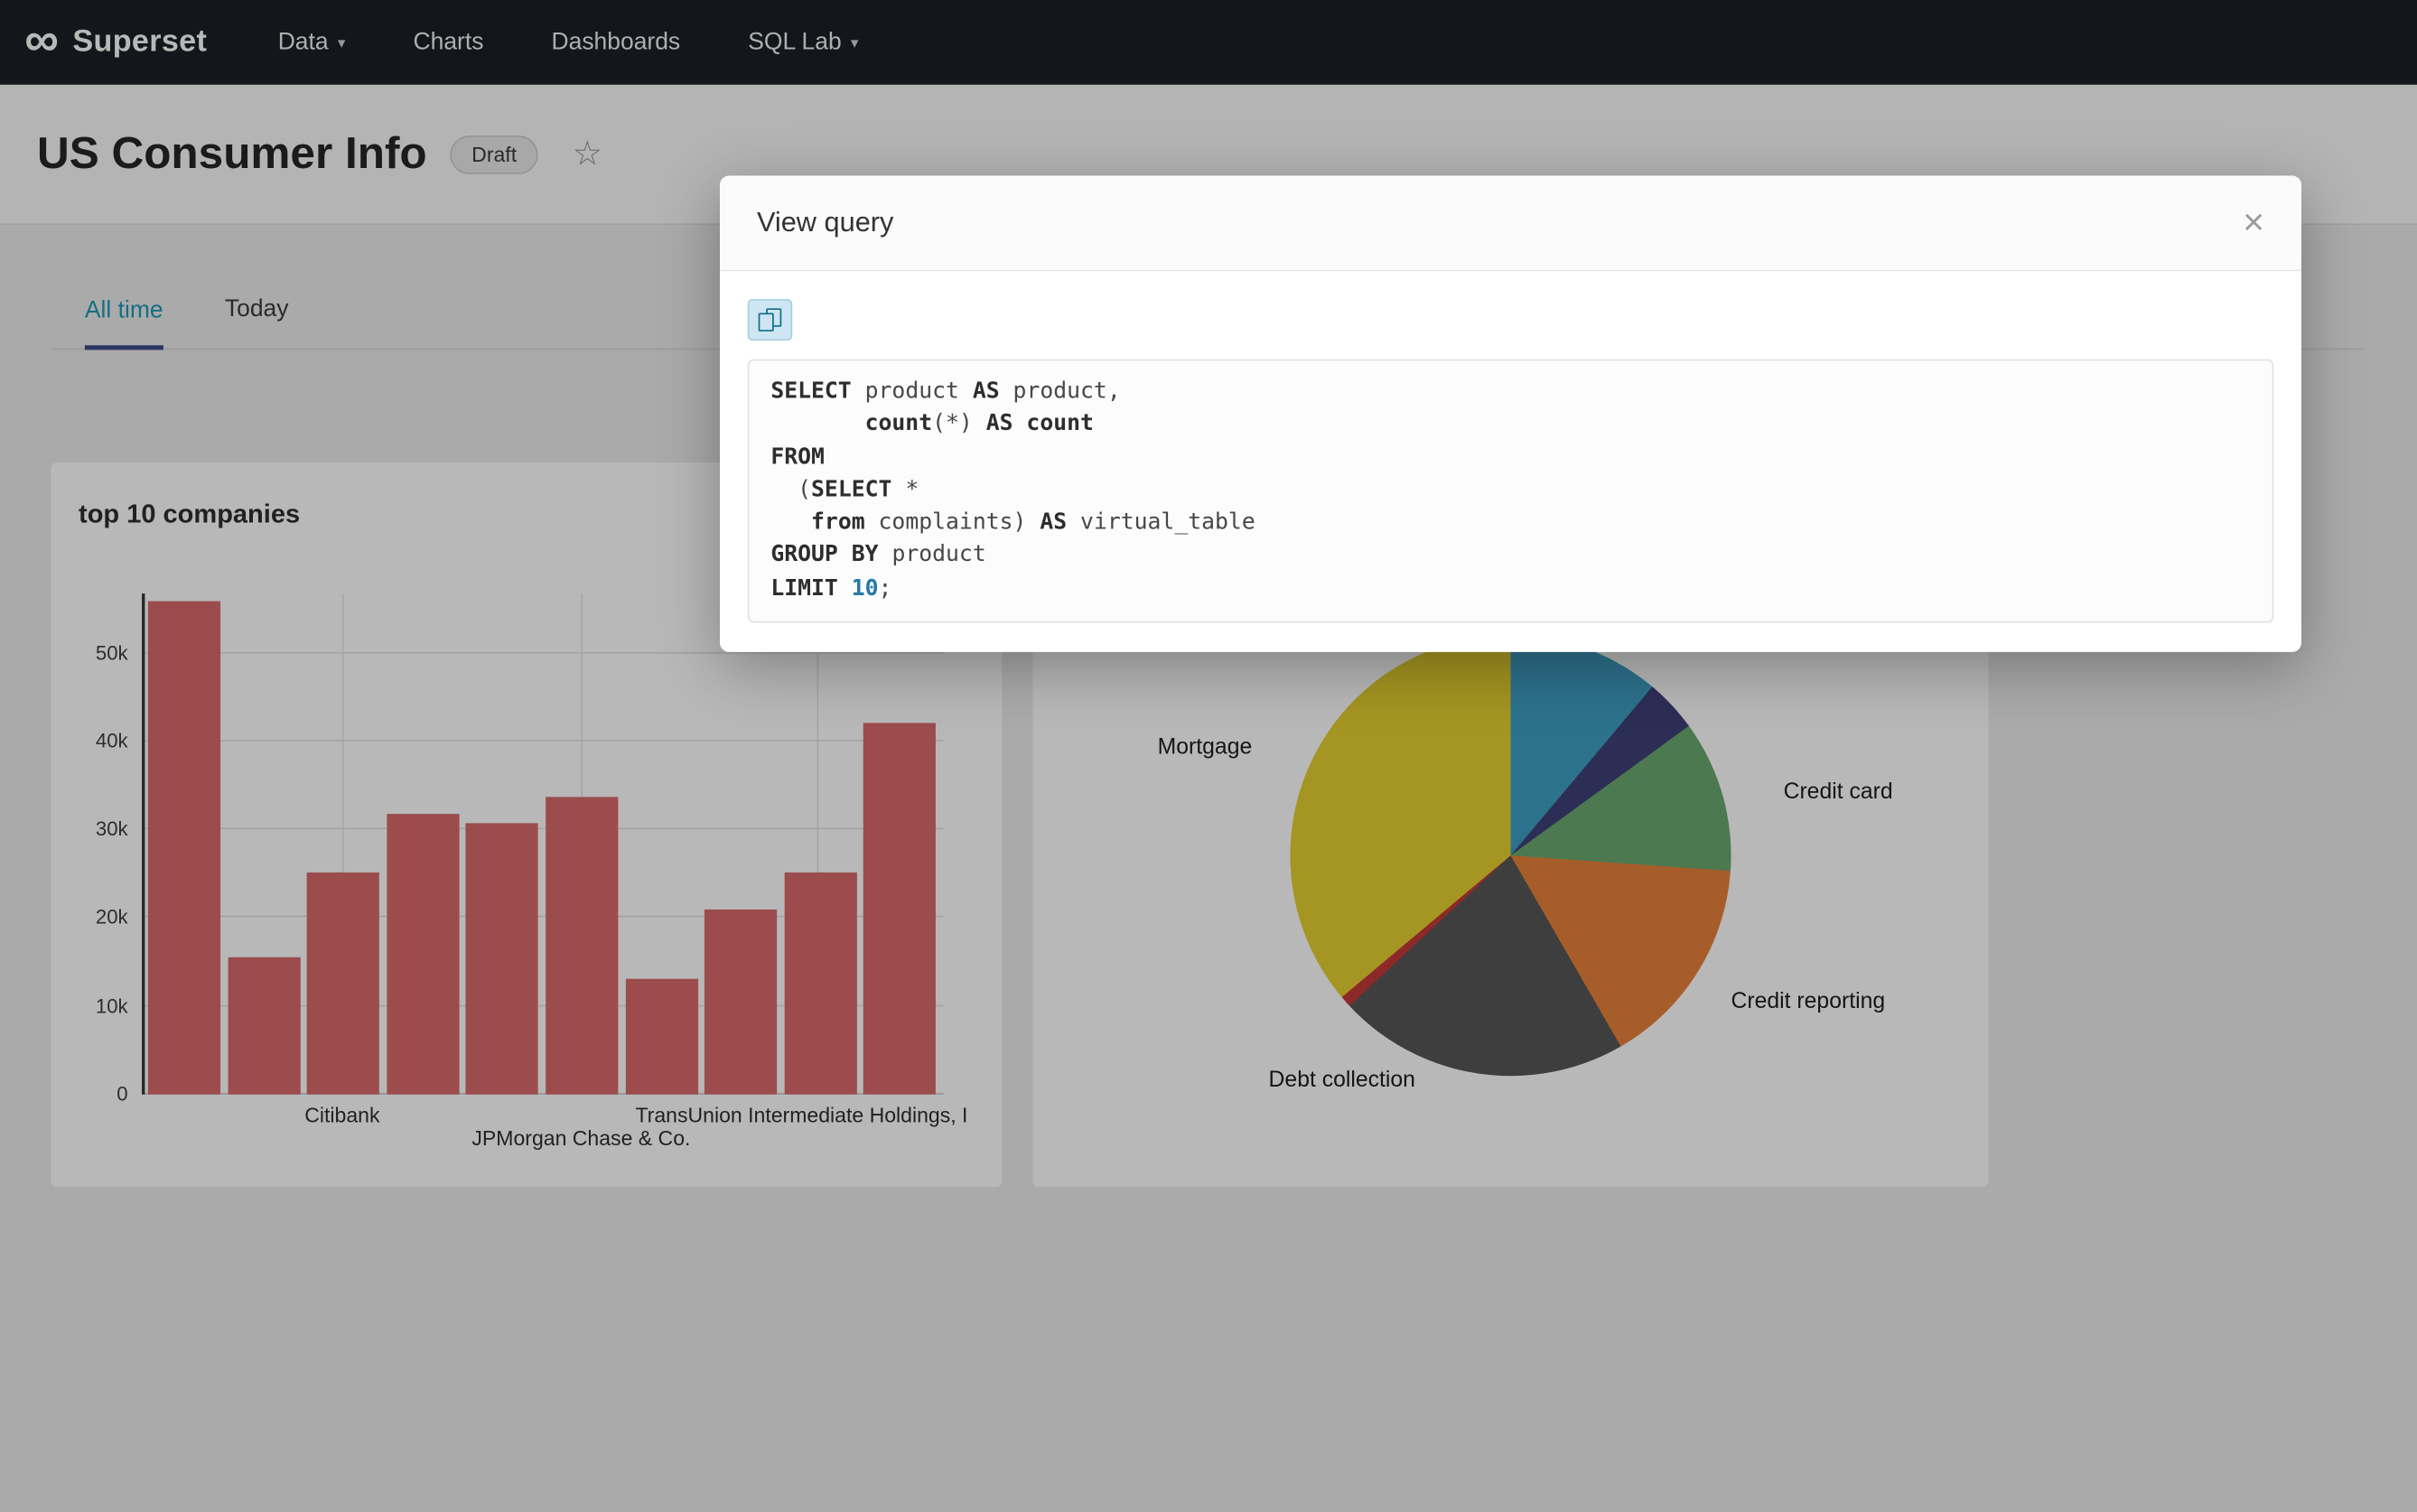  Describe the element at coordinates (140, 41) in the screenshot. I see `brand-name: Superset` at that location.